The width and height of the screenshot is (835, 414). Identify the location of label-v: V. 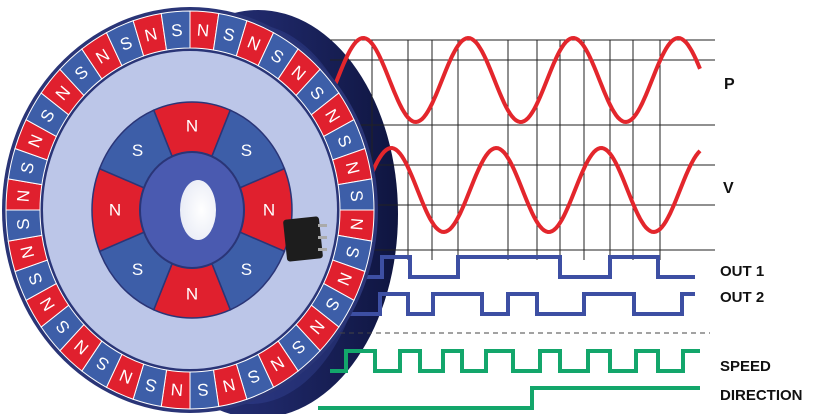
(728, 188).